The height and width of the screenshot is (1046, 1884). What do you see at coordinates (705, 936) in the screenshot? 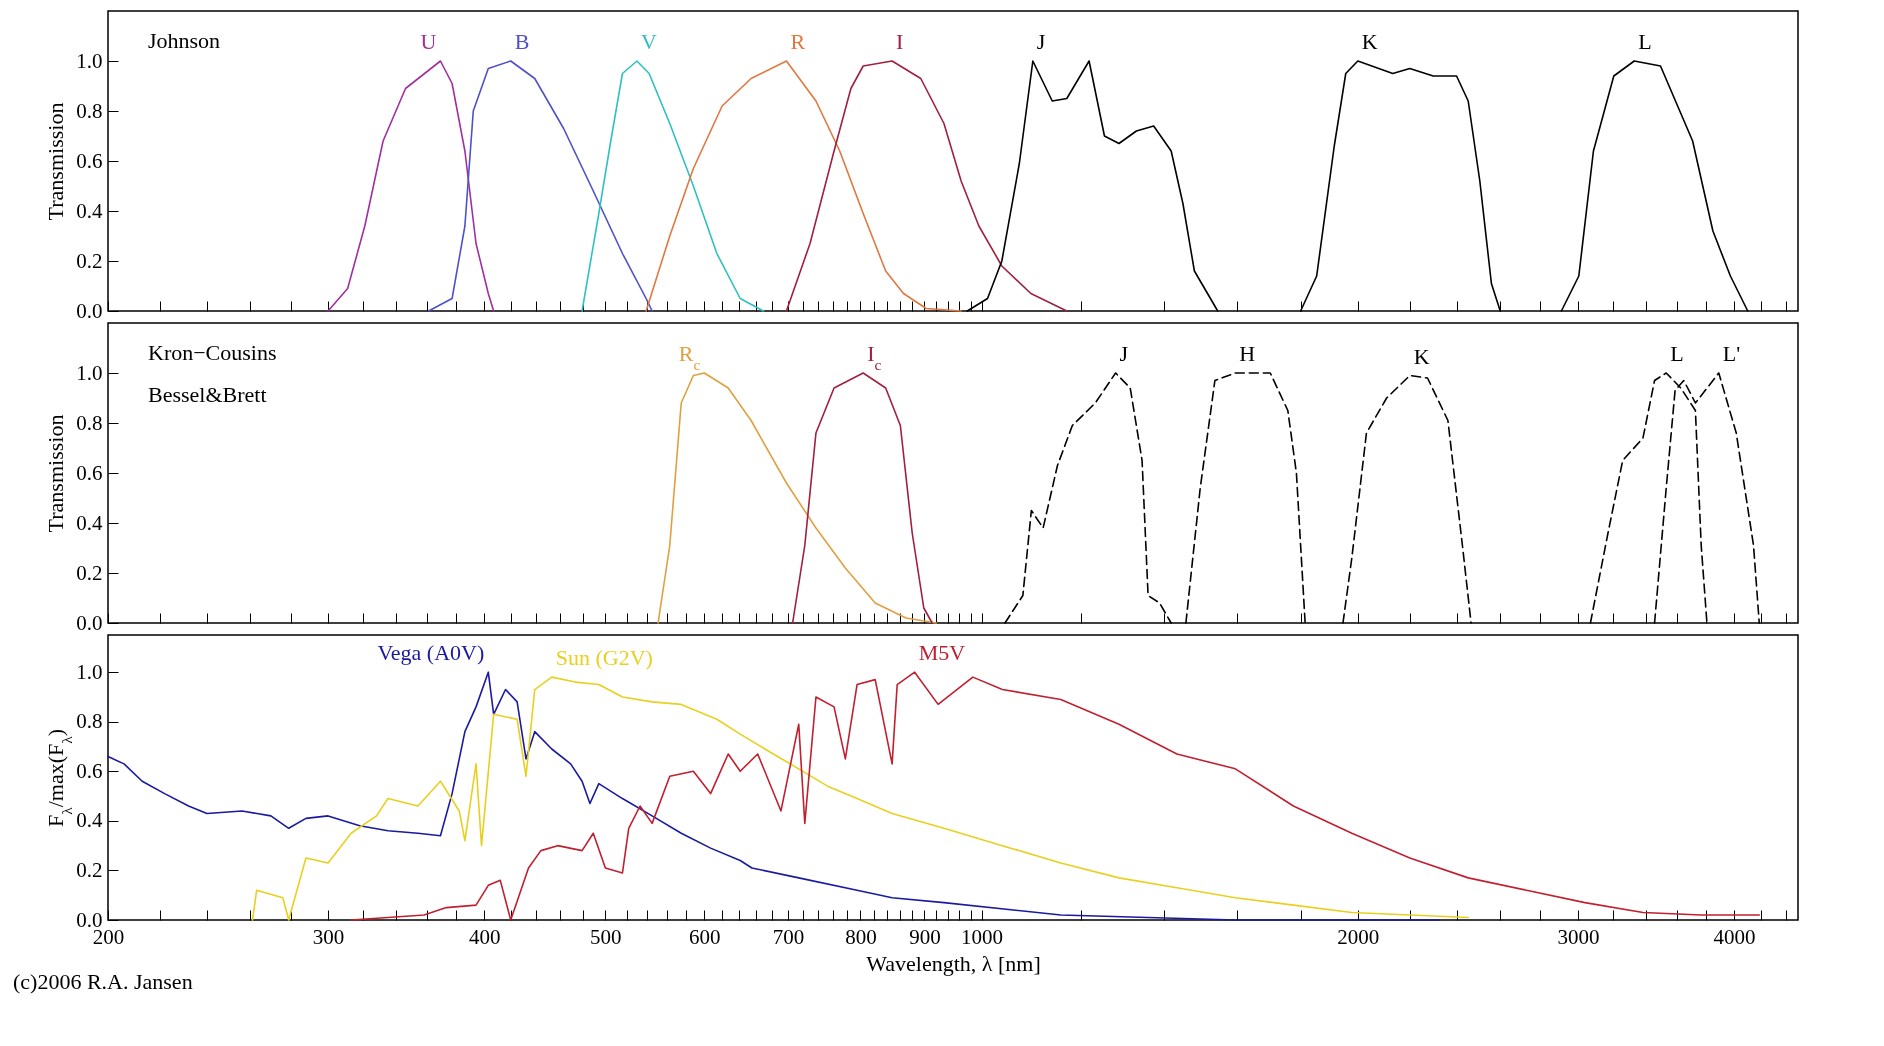
I see `x-tick-label: 600` at bounding box center [705, 936].